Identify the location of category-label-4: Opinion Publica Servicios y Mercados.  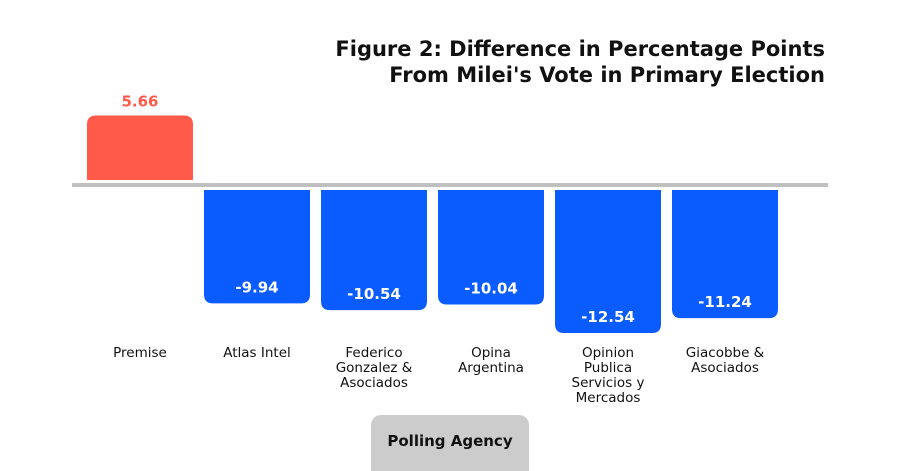
(608, 375).